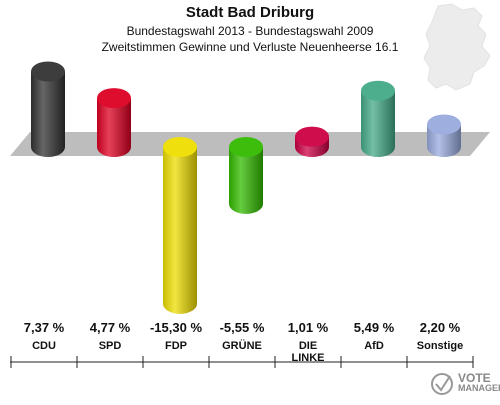  Describe the element at coordinates (242, 346) in the screenshot. I see `category-label: GRÜNE` at that location.